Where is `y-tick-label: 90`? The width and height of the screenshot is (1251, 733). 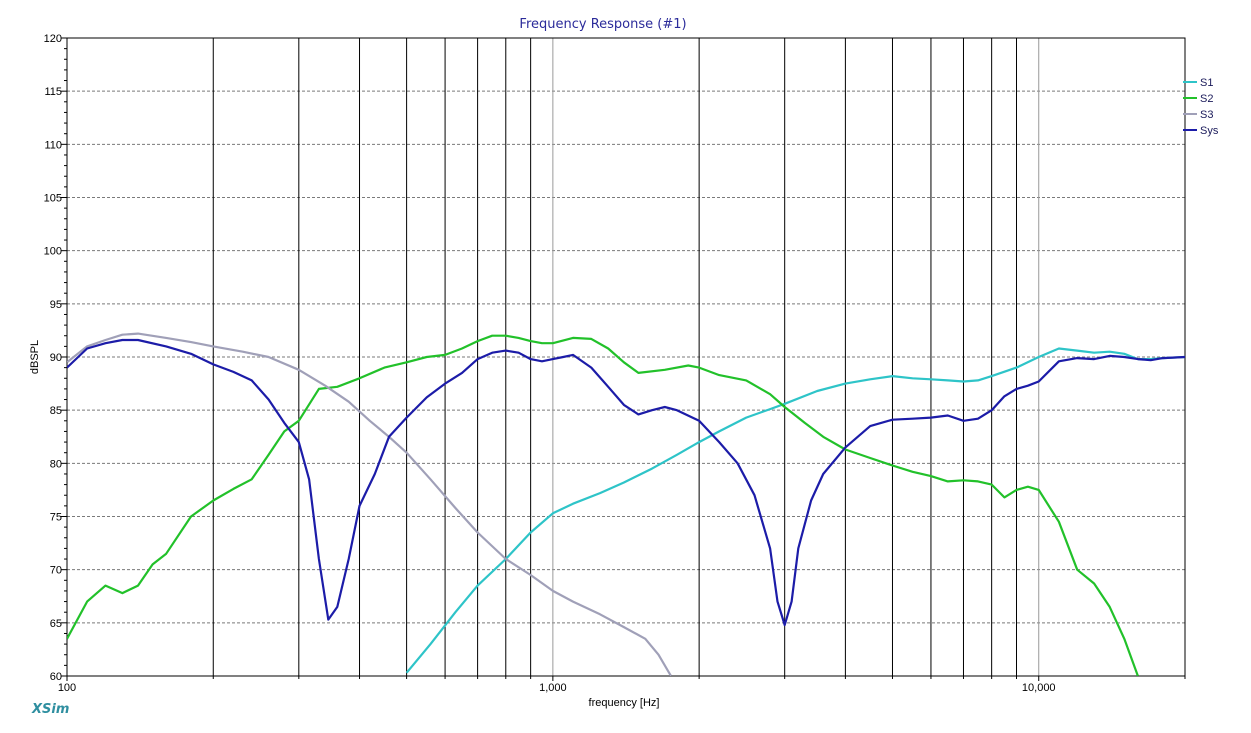
y-tick-label: 90 is located at coordinates (56, 358).